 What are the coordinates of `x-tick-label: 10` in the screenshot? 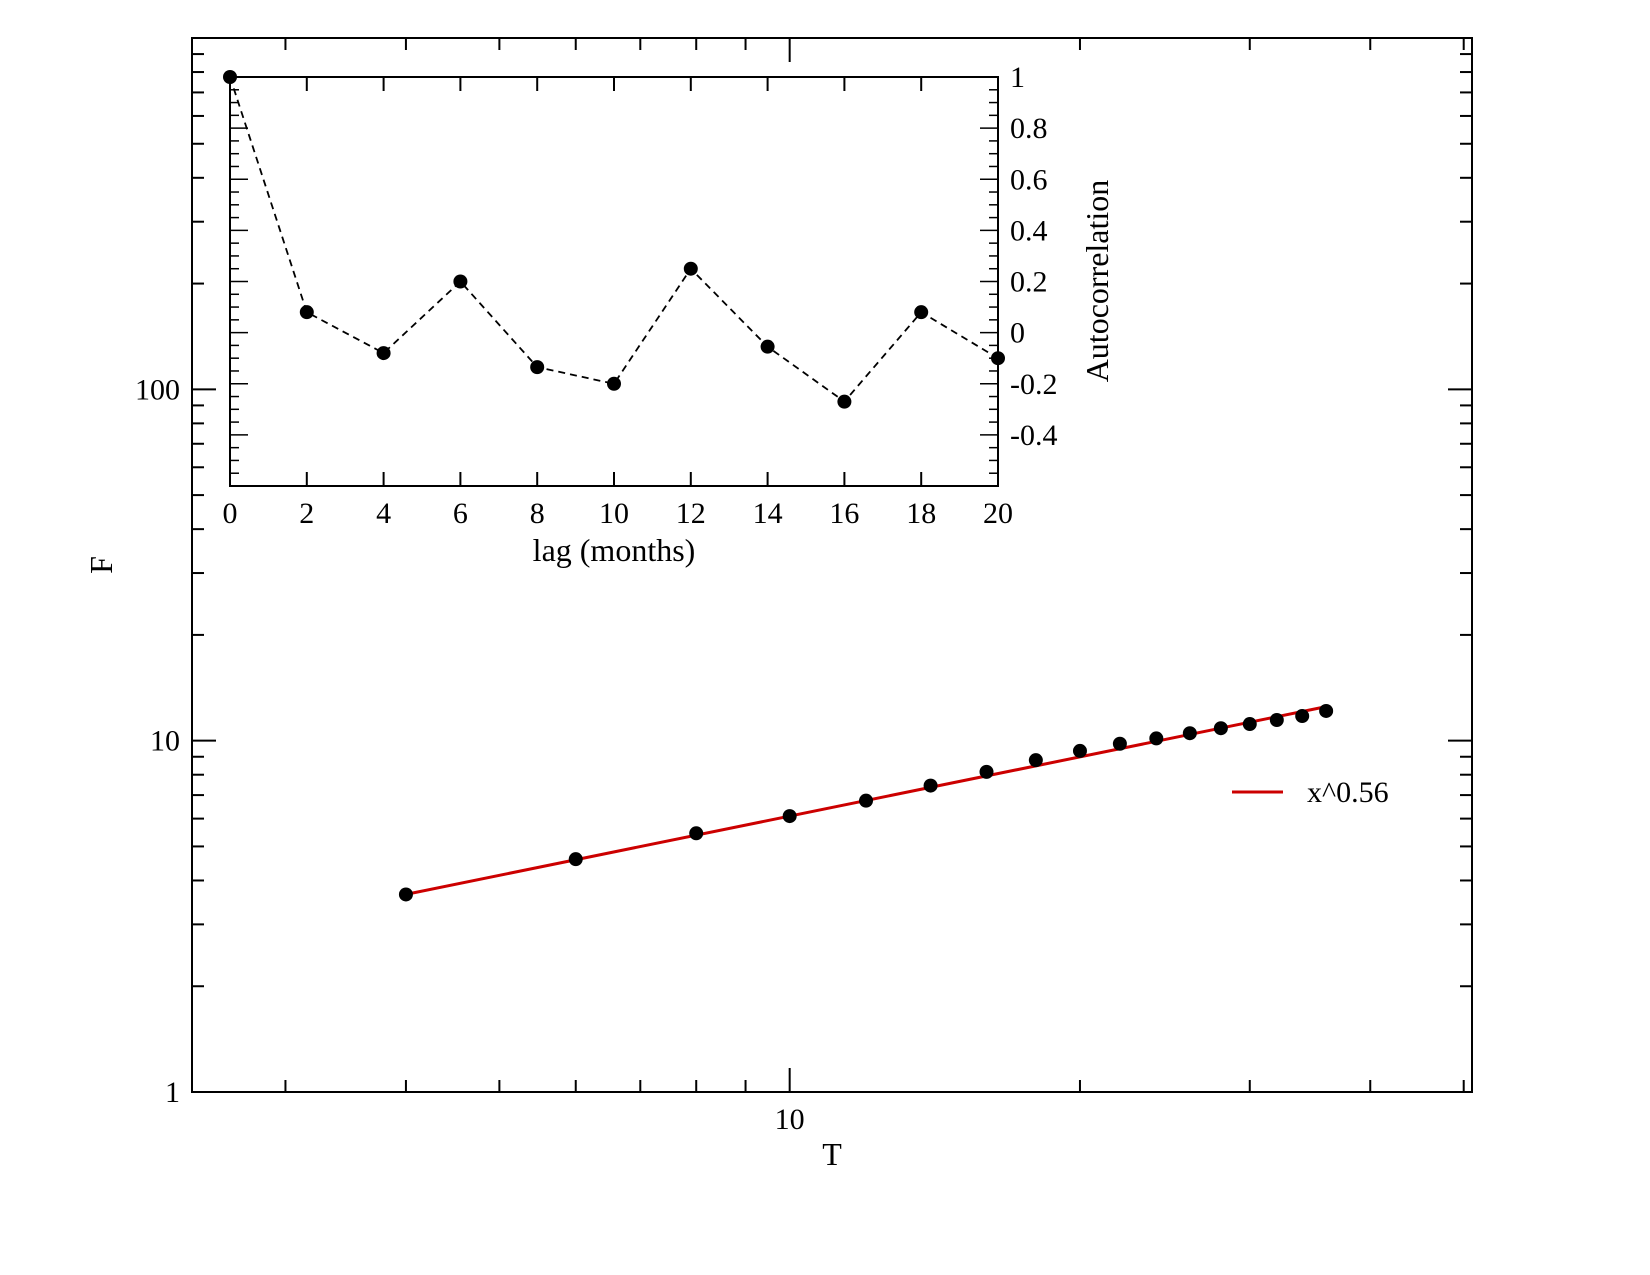 It's located at (790, 1119).